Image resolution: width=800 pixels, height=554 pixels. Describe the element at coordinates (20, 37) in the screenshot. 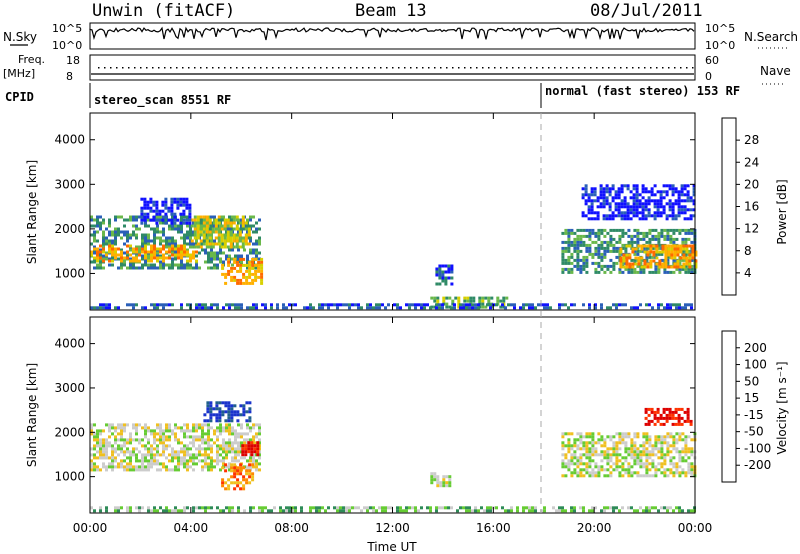

I see `nsky-label: N.Sky` at that location.